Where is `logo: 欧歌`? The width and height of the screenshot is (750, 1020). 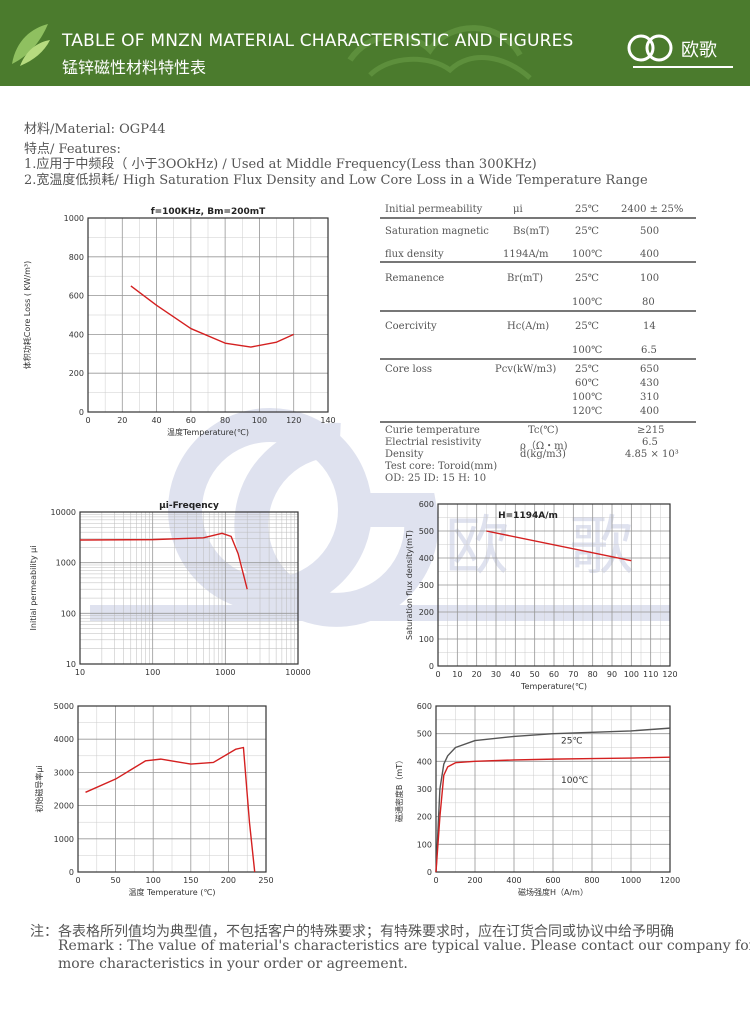 logo: 欧歌 is located at coordinates (681, 51).